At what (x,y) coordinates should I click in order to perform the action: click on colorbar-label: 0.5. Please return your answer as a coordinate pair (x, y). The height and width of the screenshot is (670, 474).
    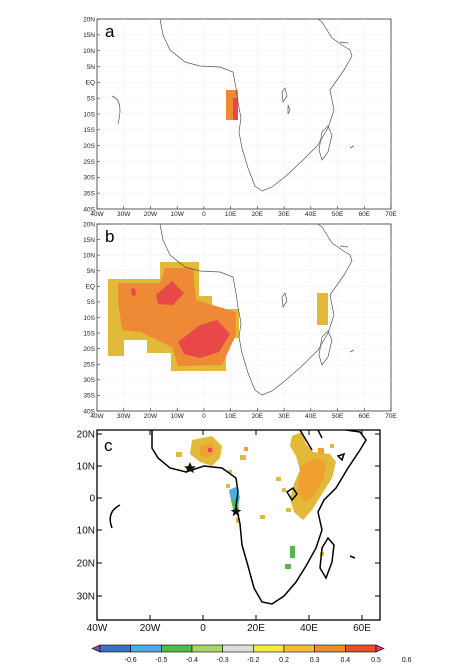
    Looking at the image, I should click on (376, 660).